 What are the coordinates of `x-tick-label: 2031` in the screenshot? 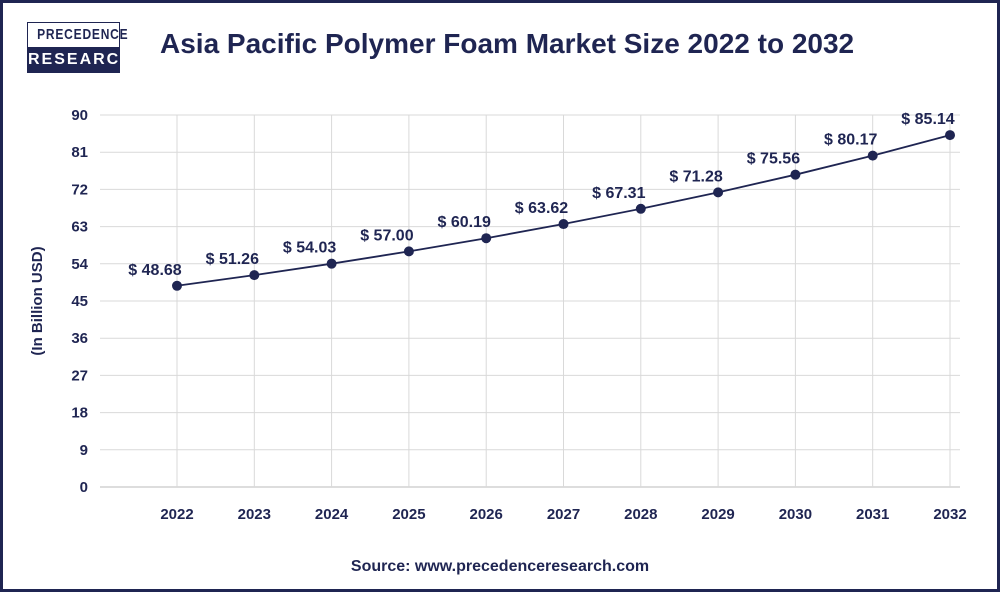 It's located at (872, 514).